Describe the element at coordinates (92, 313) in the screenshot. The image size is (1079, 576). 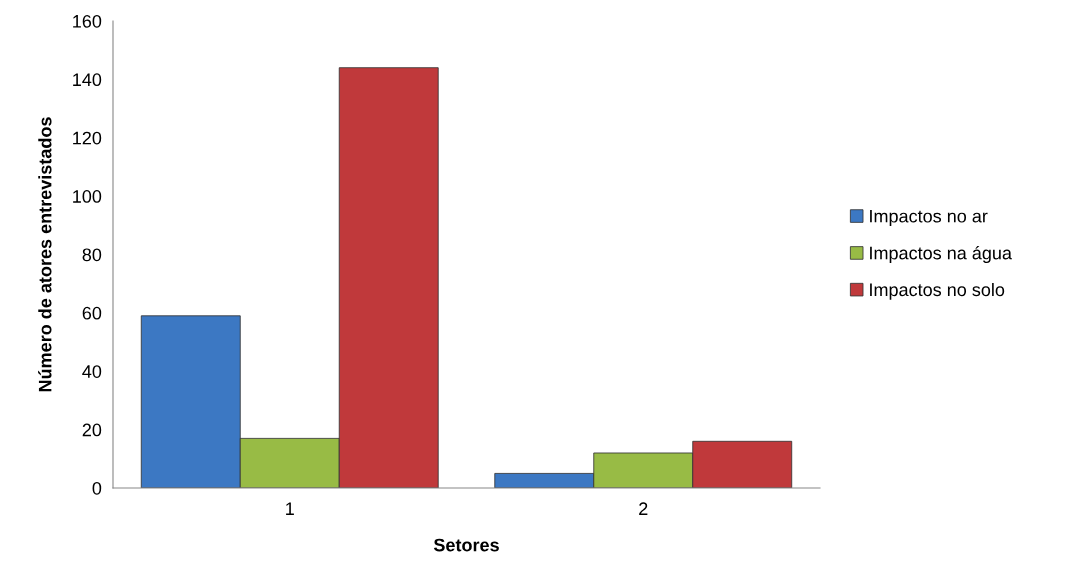
I see `y-tick-label: 60` at that location.